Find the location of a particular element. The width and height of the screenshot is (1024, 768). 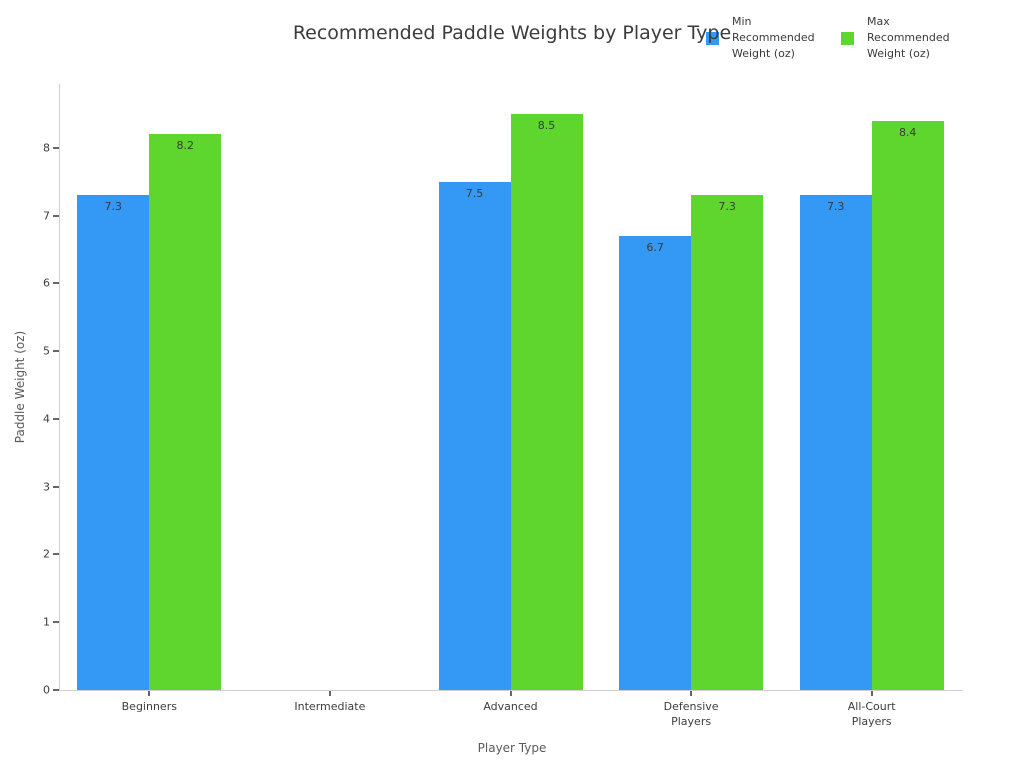

bar-min-defensive-players: 6.7 is located at coordinates (655, 462).